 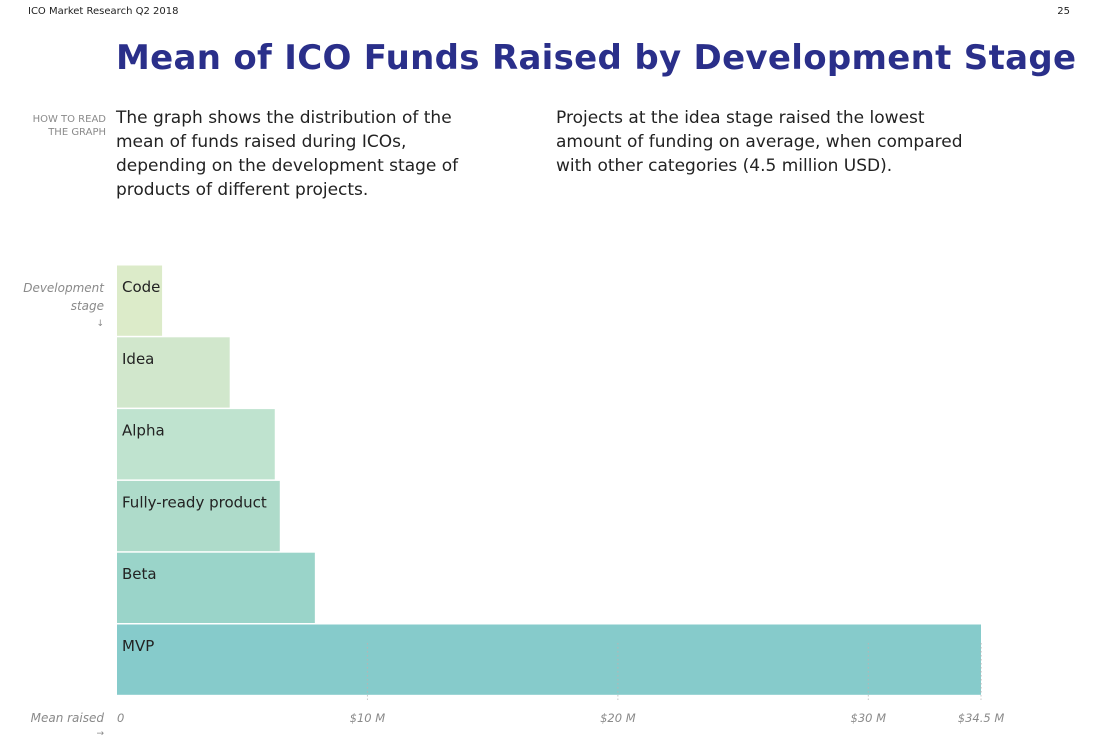 What do you see at coordinates (173, 372) in the screenshot?
I see `bar-idea` at bounding box center [173, 372].